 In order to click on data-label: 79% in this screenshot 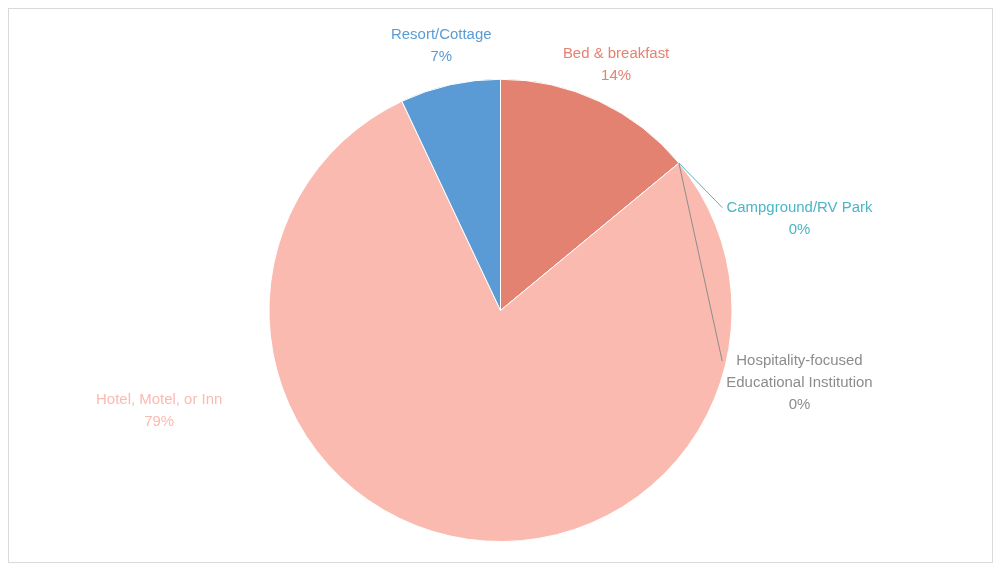, I will do `click(159, 421)`.